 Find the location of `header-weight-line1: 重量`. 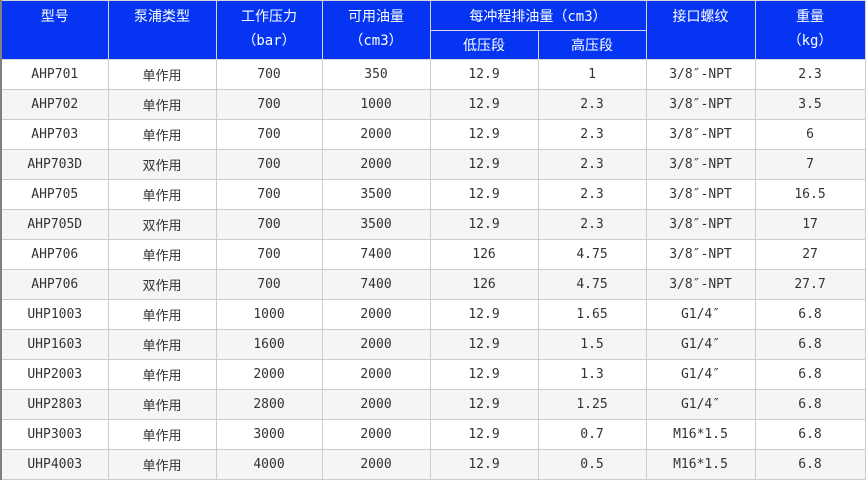

header-weight-line1: 重量 is located at coordinates (810, 17).